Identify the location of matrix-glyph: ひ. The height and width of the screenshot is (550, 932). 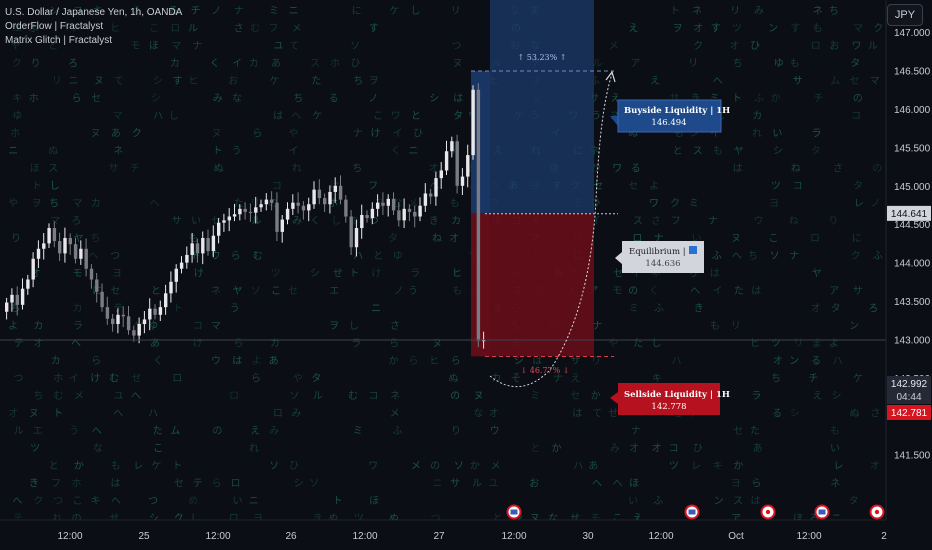
(755, 46).